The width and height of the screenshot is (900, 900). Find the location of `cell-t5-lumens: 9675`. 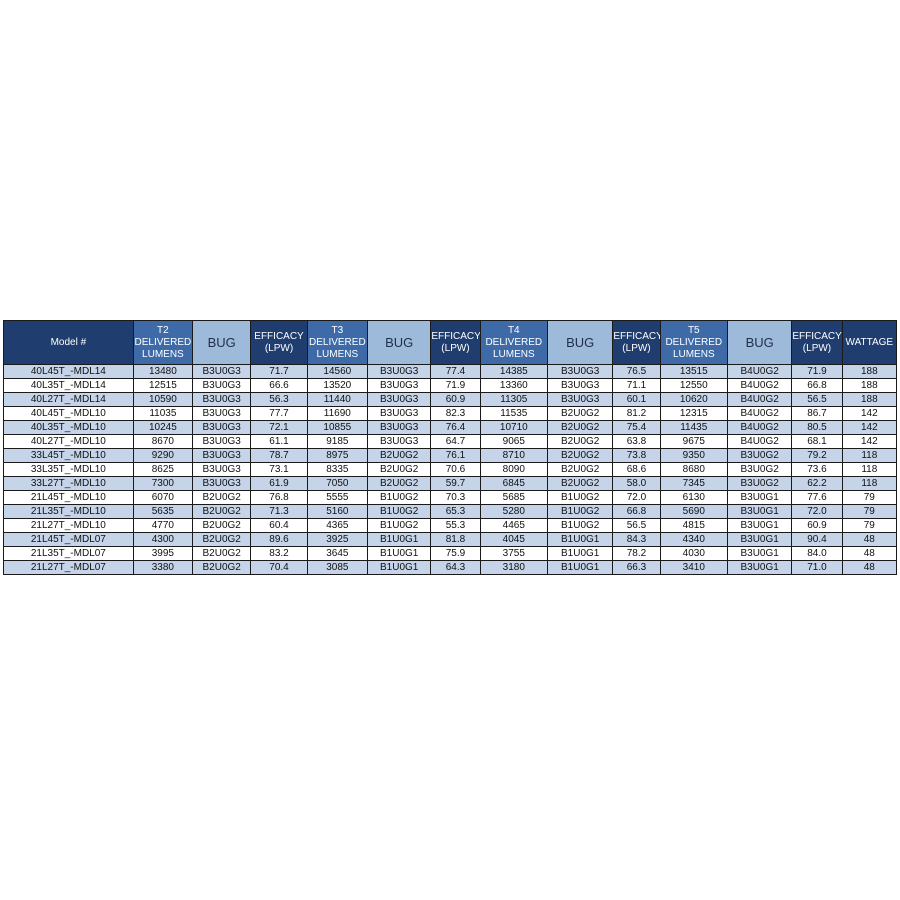

cell-t5-lumens: 9675 is located at coordinates (693, 441).